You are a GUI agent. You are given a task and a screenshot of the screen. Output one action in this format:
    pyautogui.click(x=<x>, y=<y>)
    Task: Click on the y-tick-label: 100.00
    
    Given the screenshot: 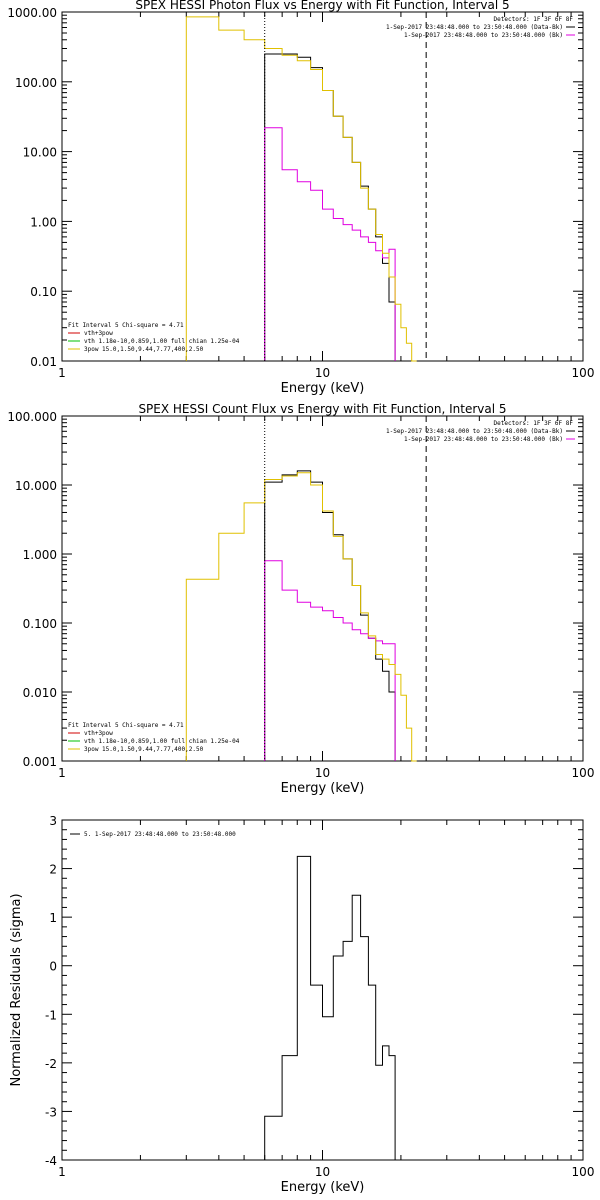 What is the action you would take?
    pyautogui.click(x=36, y=83)
    